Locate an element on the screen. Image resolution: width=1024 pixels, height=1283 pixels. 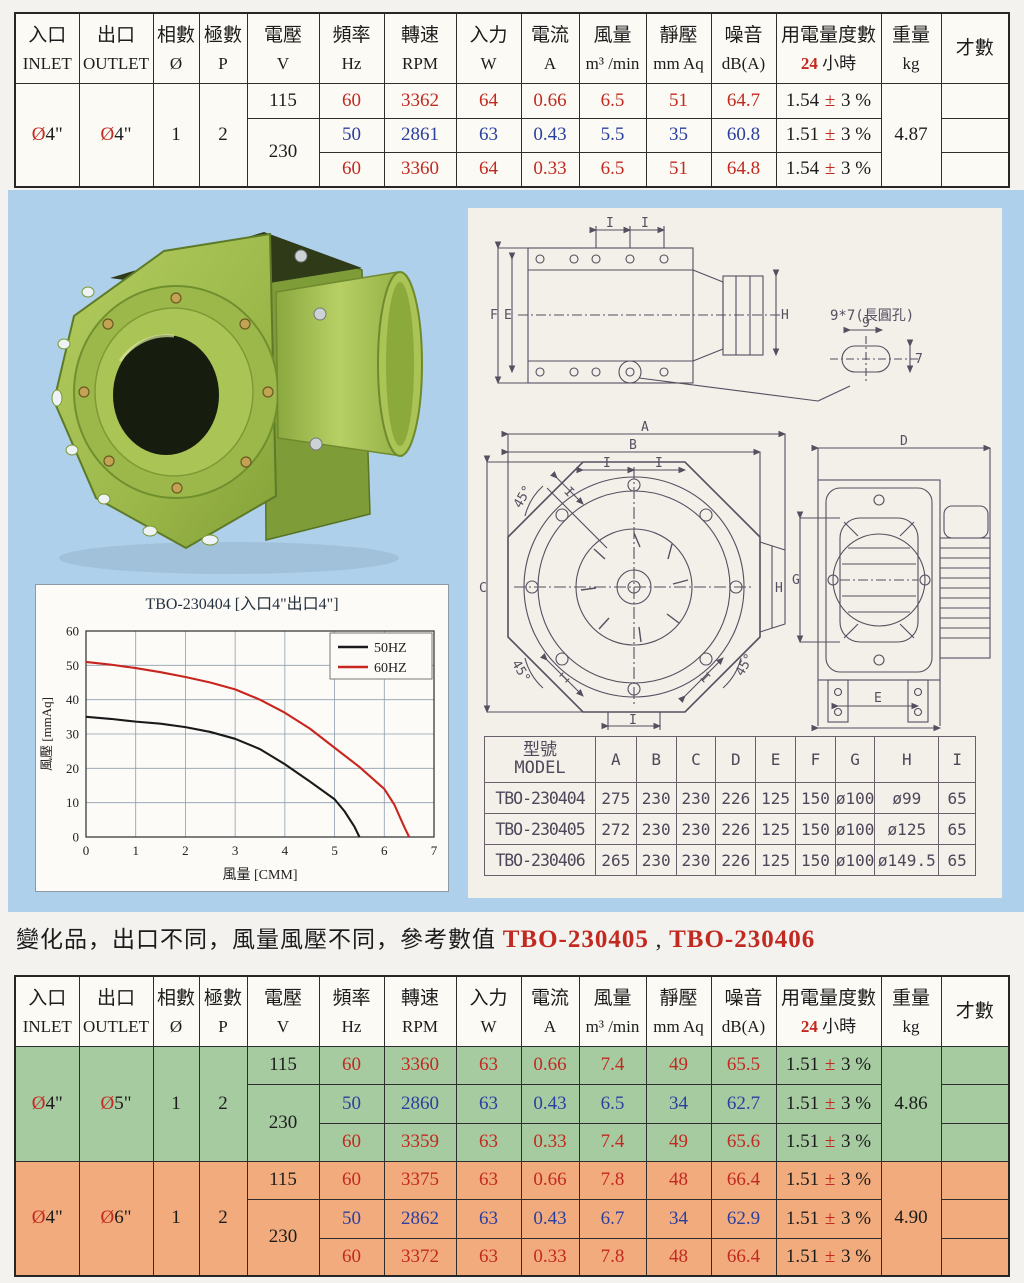
col-i: I is located at coordinates (957, 759).